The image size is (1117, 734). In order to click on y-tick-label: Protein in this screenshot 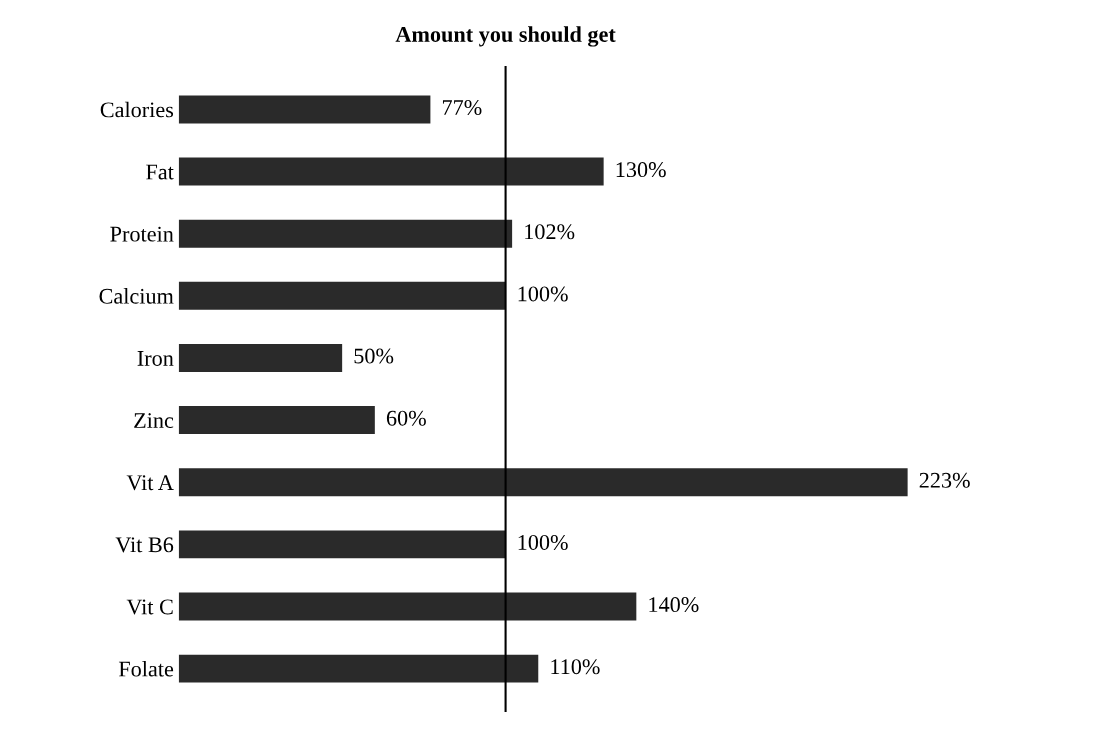, I will do `click(142, 234)`.